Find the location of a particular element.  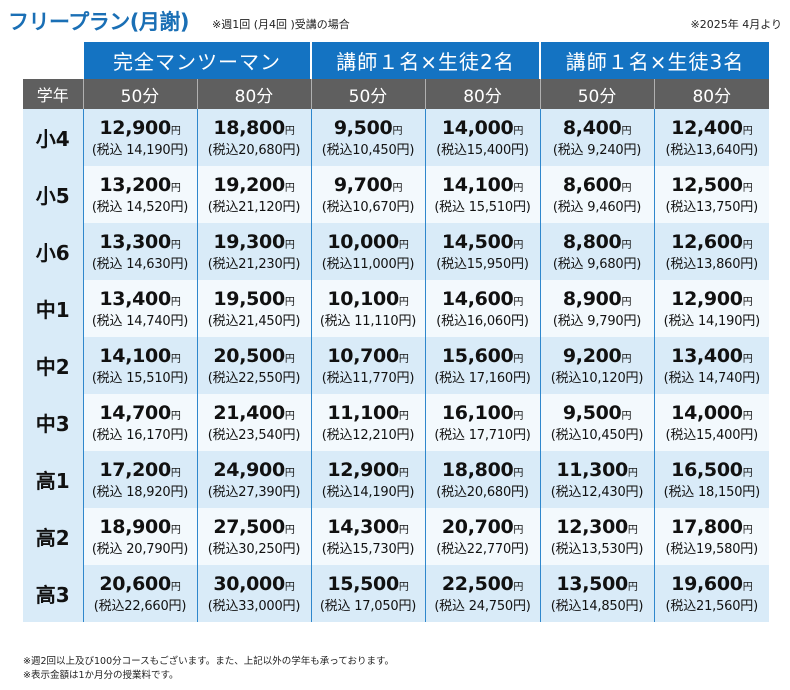

price-cell: 12,300円 (税込13,530円) is located at coordinates (597, 536).